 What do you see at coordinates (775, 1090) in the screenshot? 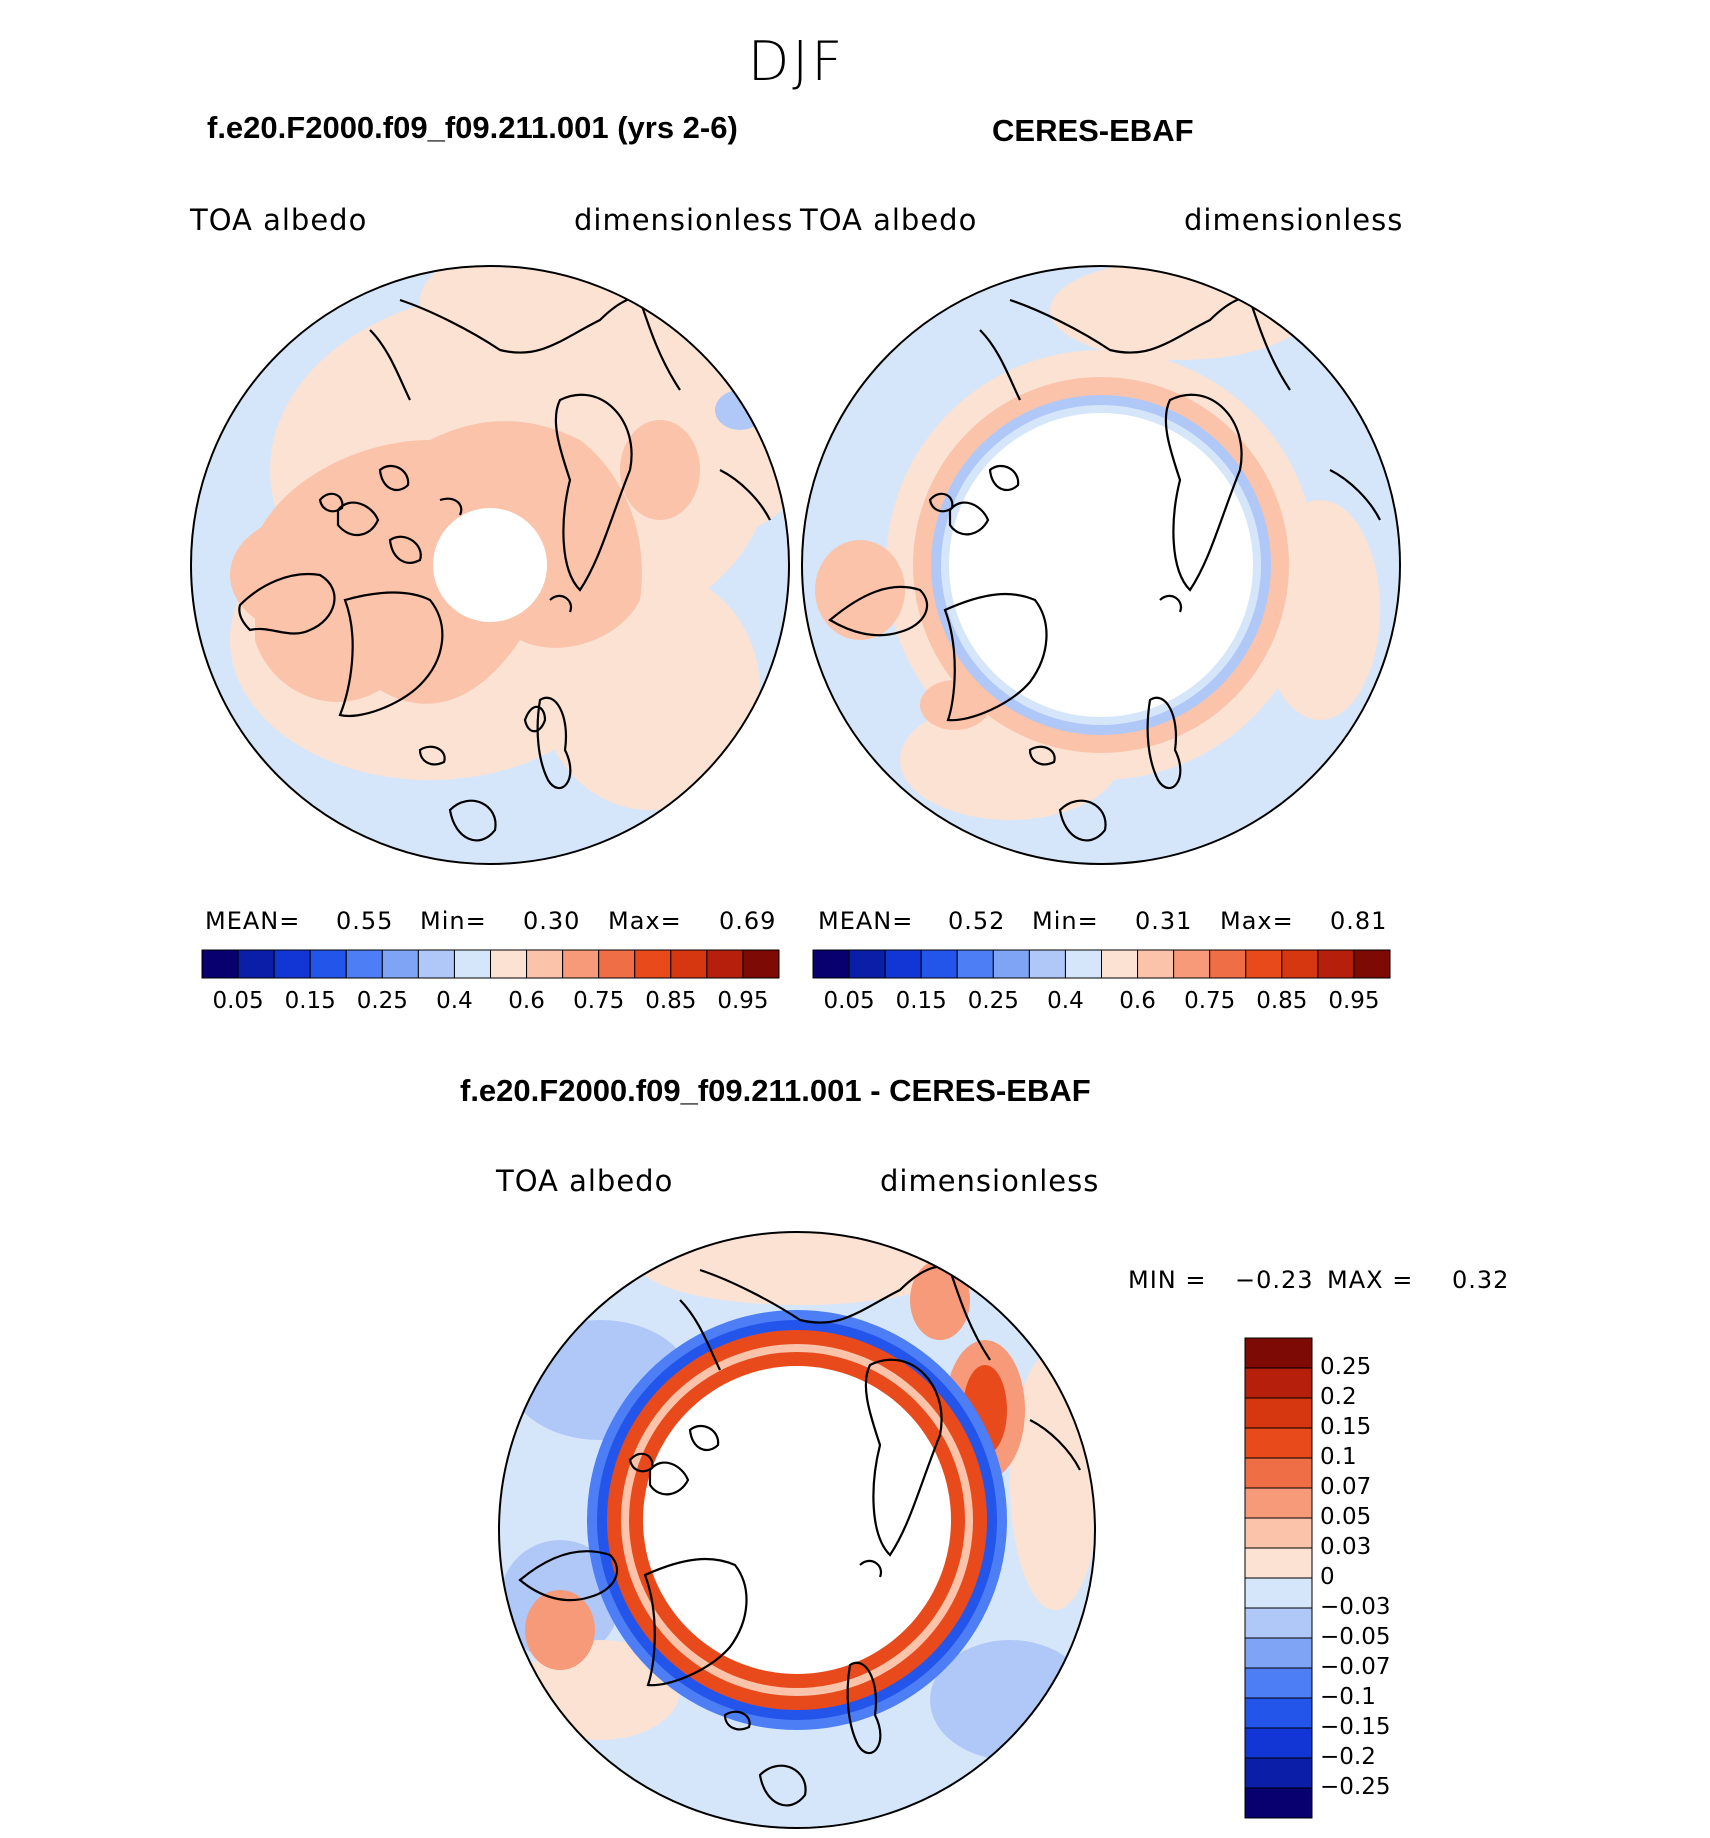
I see `panel3-title: f.e20.F2000.f09_f09.211.001 - CERES-EBAF` at bounding box center [775, 1090].